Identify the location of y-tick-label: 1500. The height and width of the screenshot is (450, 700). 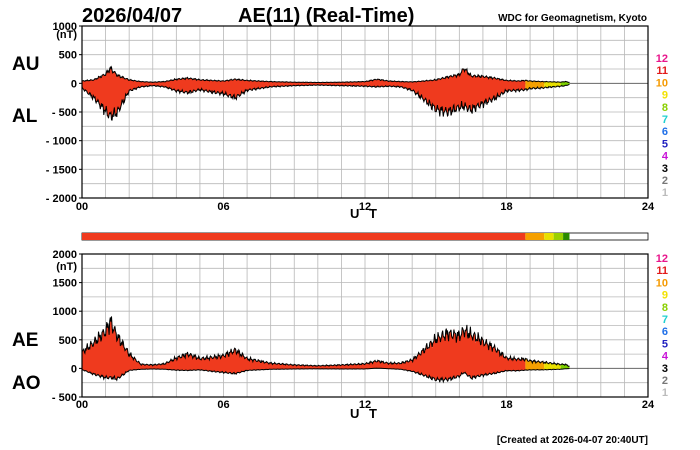
(65, 284).